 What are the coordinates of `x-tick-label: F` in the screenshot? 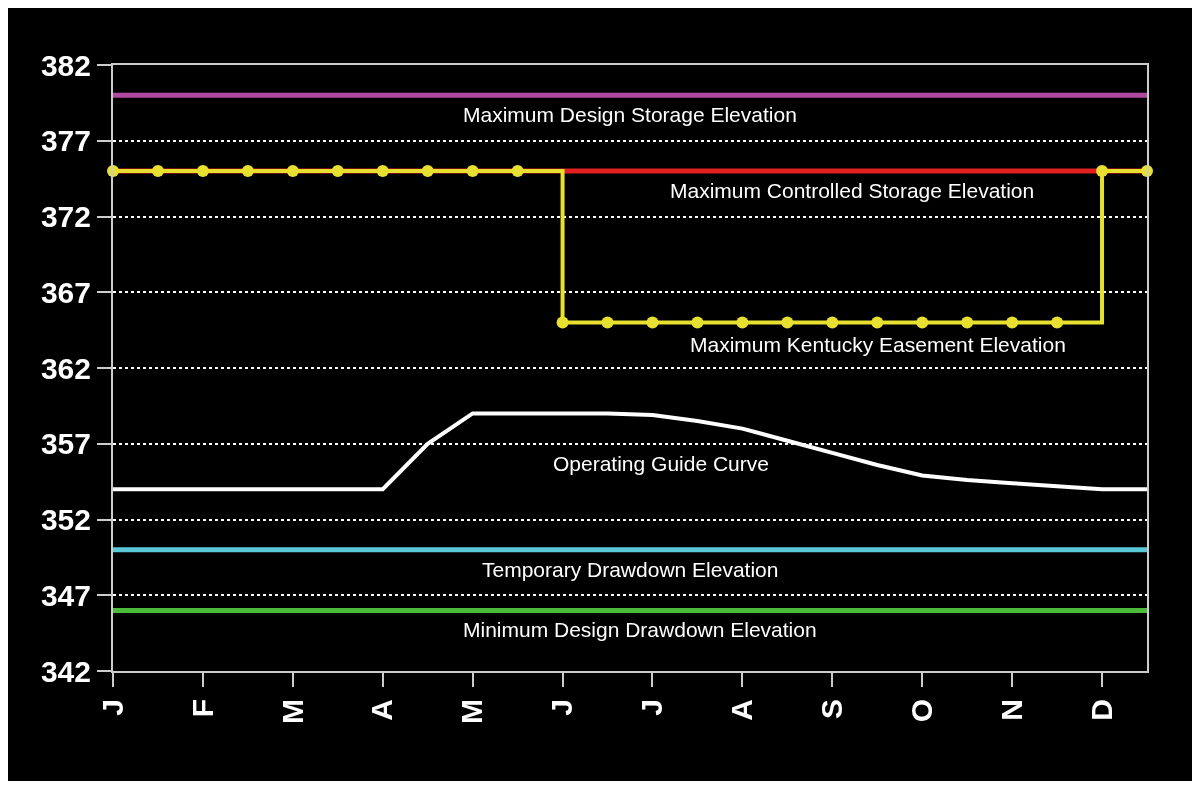 It's located at (202, 708).